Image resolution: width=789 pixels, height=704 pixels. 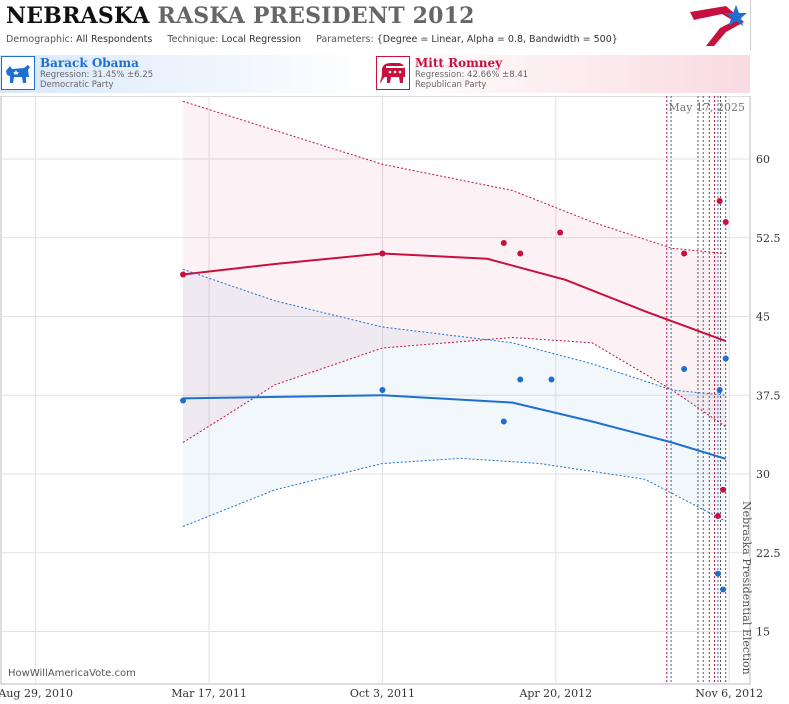 I want to click on x-tick-label-4: Nov 6, 2012, so click(x=729, y=693).